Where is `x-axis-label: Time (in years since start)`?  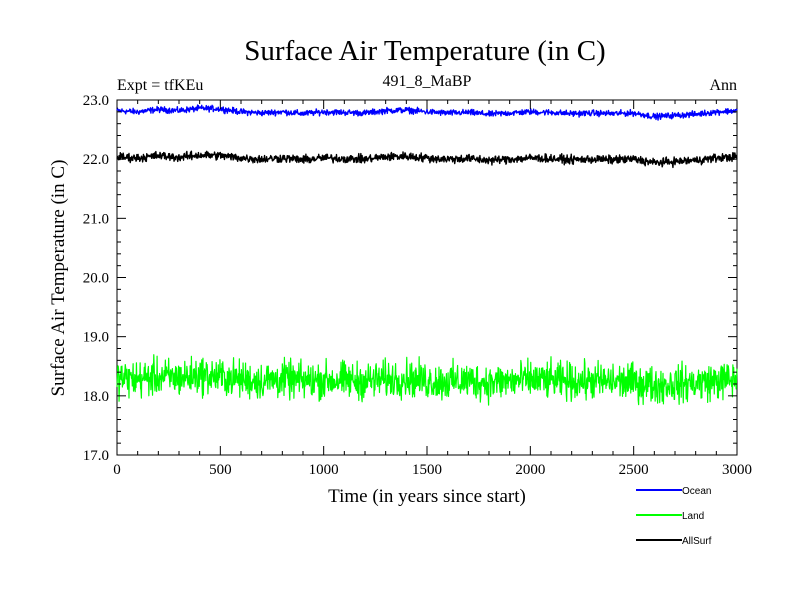 x-axis-label: Time (in years since start) is located at coordinates (427, 496).